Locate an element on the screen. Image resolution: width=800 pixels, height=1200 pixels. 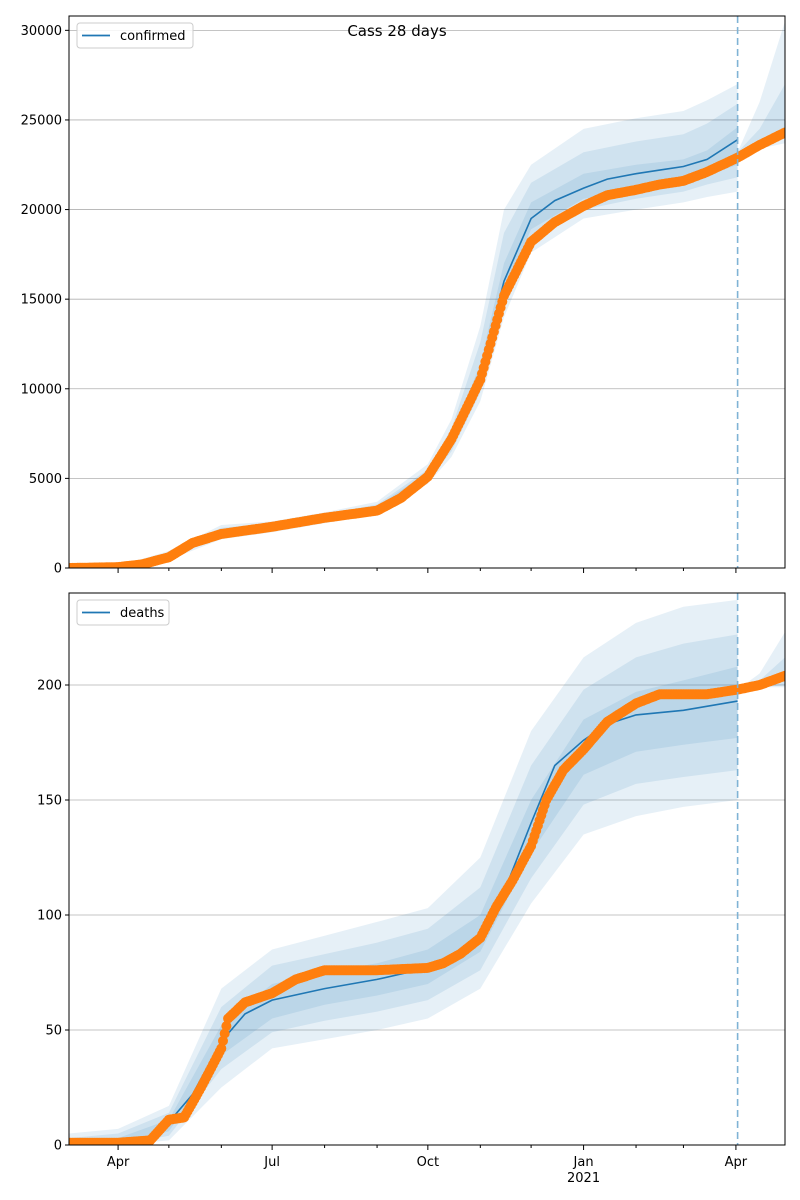
chart-title: Cass 28 days is located at coordinates (397, 31).